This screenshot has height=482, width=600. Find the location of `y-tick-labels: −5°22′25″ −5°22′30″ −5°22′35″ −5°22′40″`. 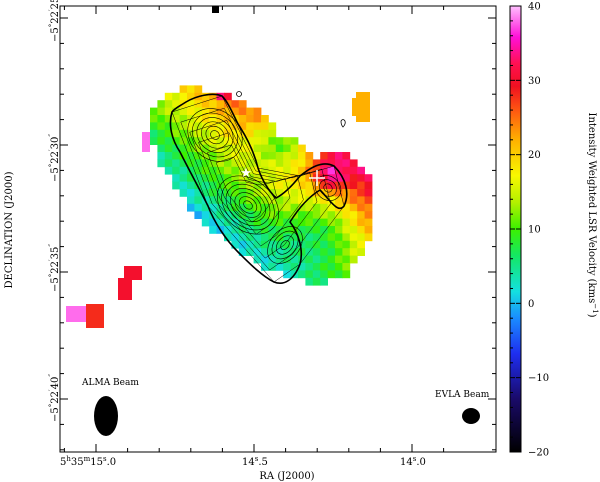

y-tick-labels: −5°22′25″ −5°22′30″ −5°22′35″ −5°22′40″ is located at coordinates (54, 211).